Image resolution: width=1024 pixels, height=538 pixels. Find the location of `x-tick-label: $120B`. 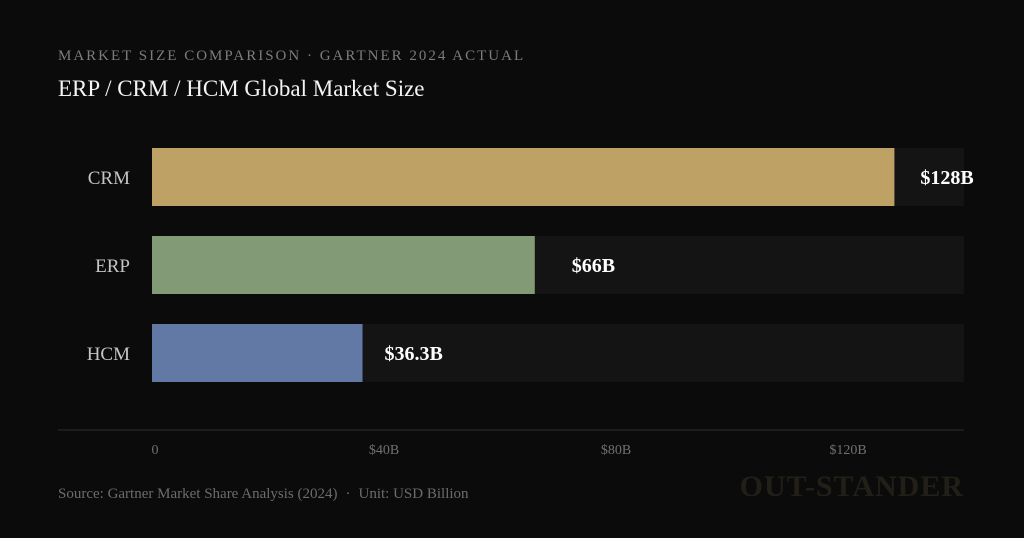

x-tick-label: $120B is located at coordinates (847, 450).